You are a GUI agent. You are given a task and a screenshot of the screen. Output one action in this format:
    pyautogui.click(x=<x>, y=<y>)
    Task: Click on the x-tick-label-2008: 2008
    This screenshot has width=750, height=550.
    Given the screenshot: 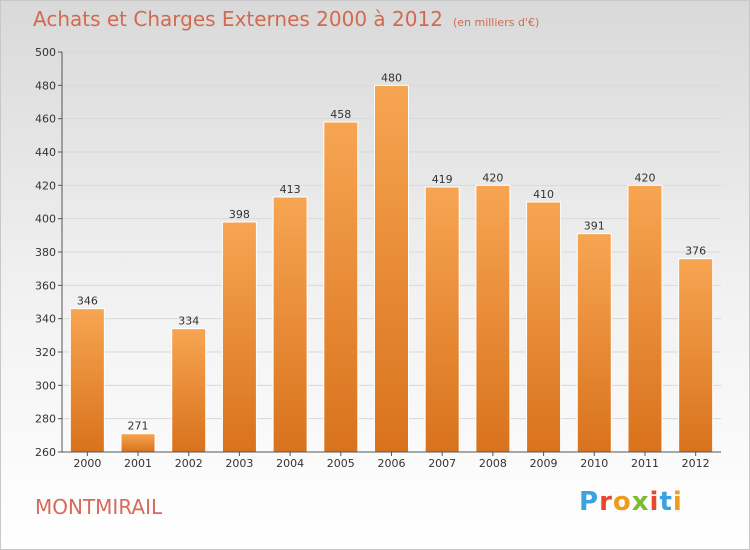 What is the action you would take?
    pyautogui.click(x=493, y=463)
    